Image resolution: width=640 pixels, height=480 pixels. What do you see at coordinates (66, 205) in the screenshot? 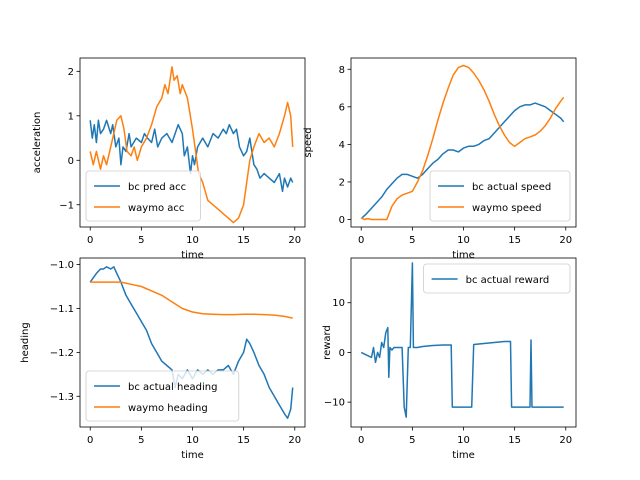
I see `y-tick-label: −1` at bounding box center [66, 205].